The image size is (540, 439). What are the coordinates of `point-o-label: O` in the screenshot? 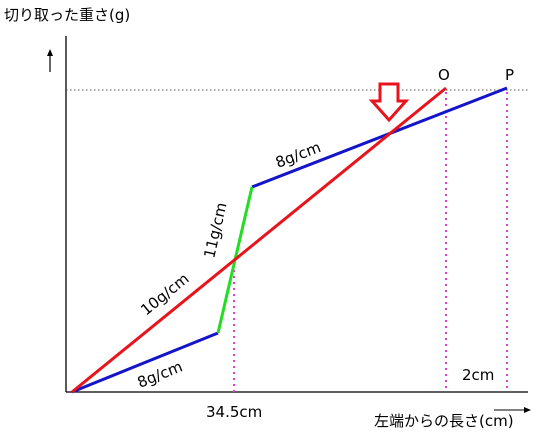 It's located at (444, 75).